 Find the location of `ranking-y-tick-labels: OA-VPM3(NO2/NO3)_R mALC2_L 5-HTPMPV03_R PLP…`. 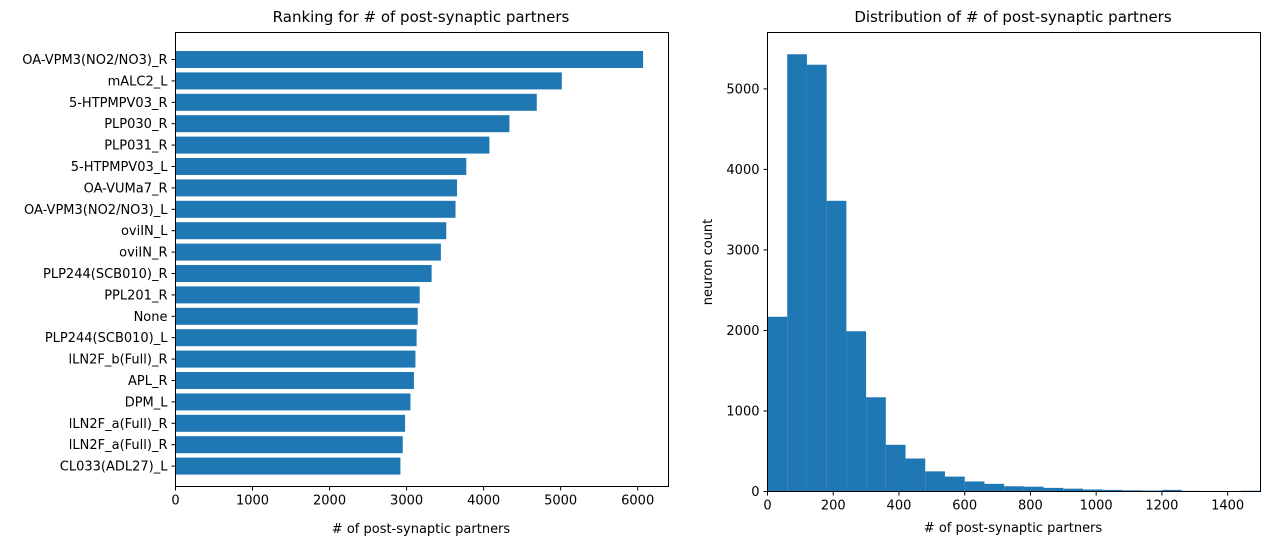

ranking-y-tick-labels: OA-VPM3(NO2/NO3)_R mALC2_L 5-HTPMPV03_R PLP… is located at coordinates (99, 264).